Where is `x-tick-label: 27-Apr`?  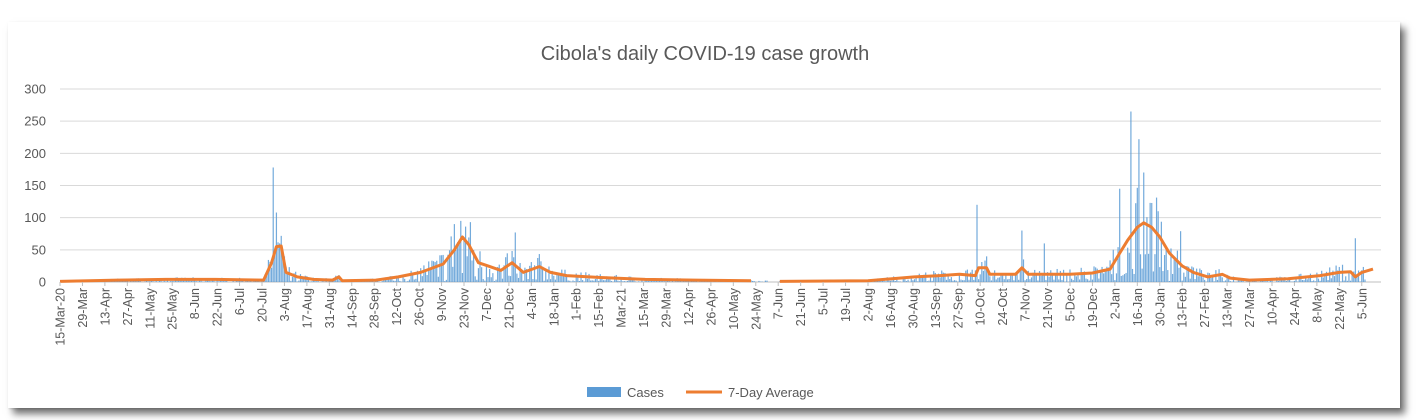 x-tick-label: 27-Apr is located at coordinates (128, 307).